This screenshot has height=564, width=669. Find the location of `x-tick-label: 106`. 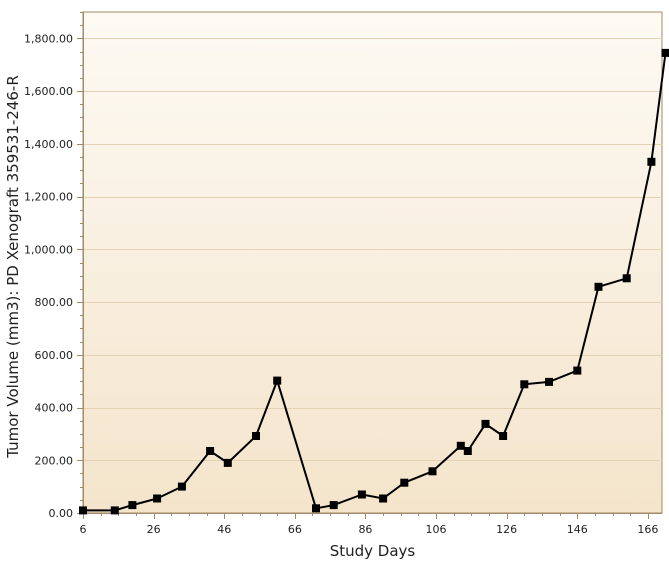

x-tick-label: 106 is located at coordinates (436, 529).